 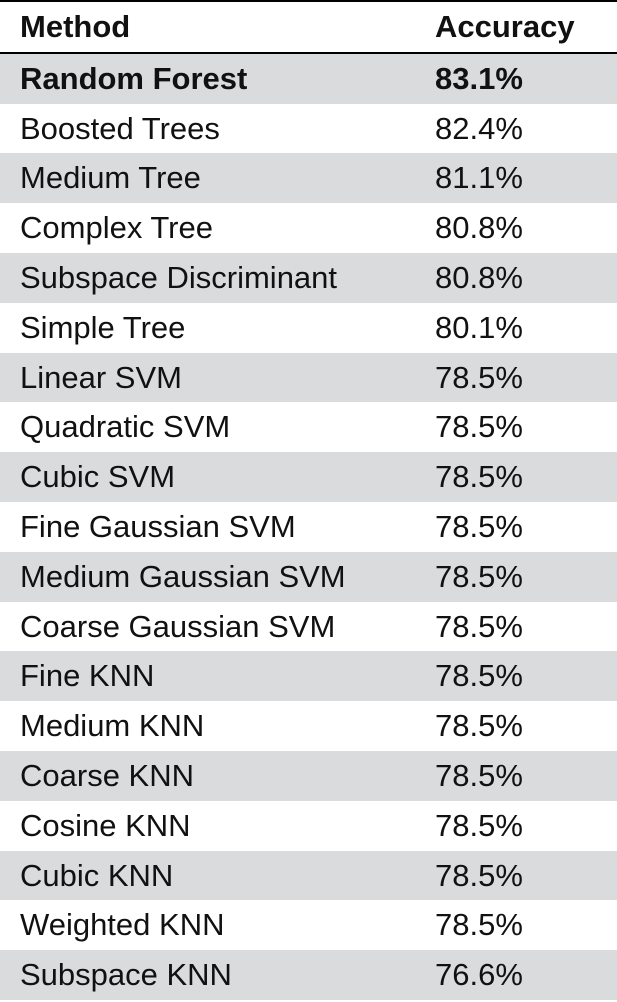 What do you see at coordinates (122, 925) in the screenshot?
I see `method-cell: Weighted KNN` at bounding box center [122, 925].